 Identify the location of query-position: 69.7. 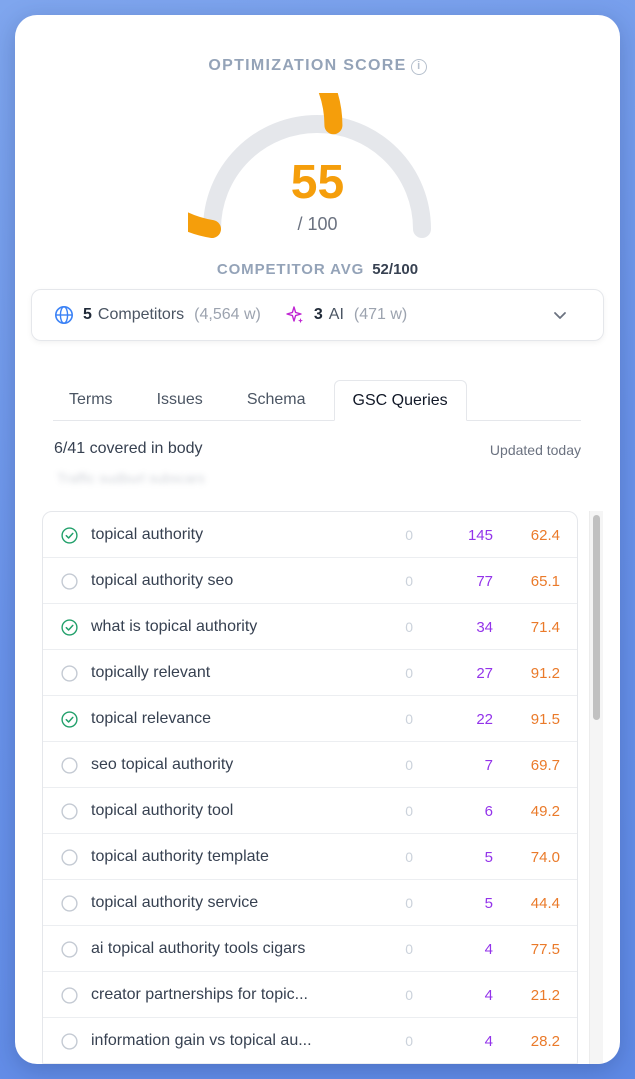
(545, 765).